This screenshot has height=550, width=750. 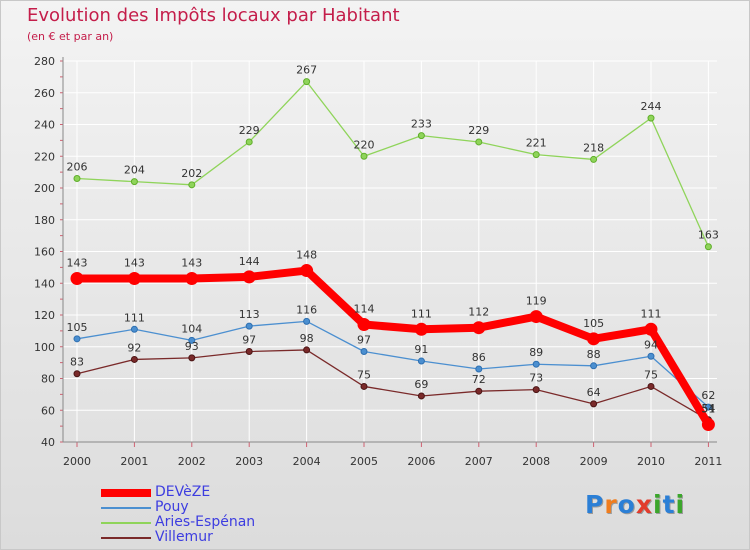 What do you see at coordinates (536, 461) in the screenshot?
I see `x-tick-label: 2008` at bounding box center [536, 461].